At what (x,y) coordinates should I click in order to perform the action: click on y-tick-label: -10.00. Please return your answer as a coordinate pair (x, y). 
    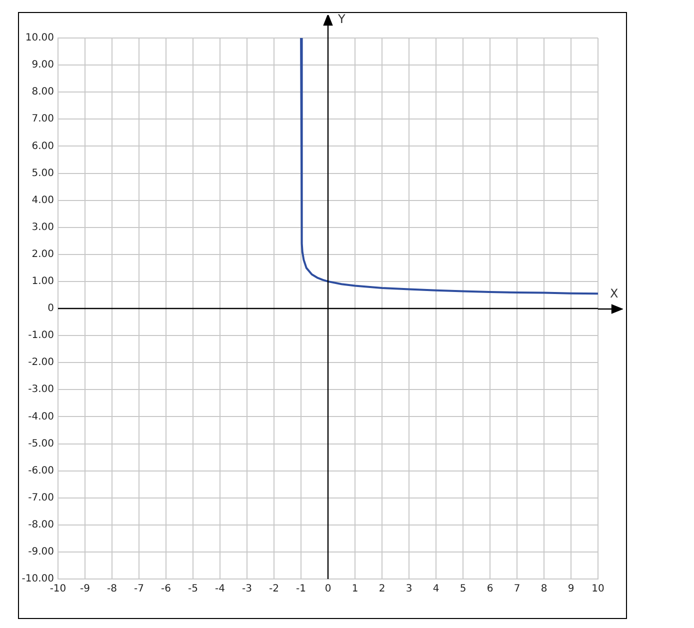
    Looking at the image, I should click on (38, 579).